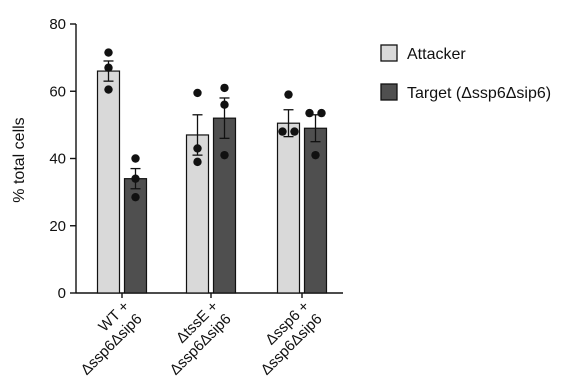 The height and width of the screenshot is (388, 582). I want to click on category-label: ΔtssE +Δssp6Δsip6, so click(200, 338).